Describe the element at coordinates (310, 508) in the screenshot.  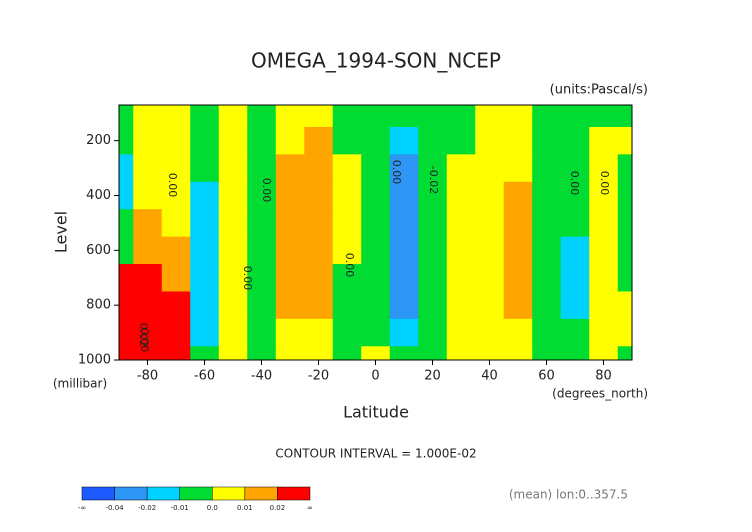
I see `colorbar-label: ∞` at that location.